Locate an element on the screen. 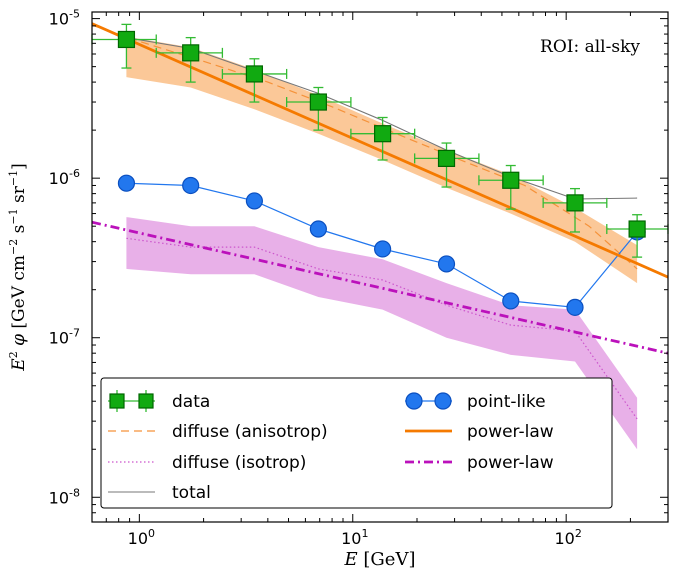 The width and height of the screenshot is (678, 571). y-axis-label: E2 φ [GeV cm−2 s−1 sr−1] is located at coordinates (18, 267).